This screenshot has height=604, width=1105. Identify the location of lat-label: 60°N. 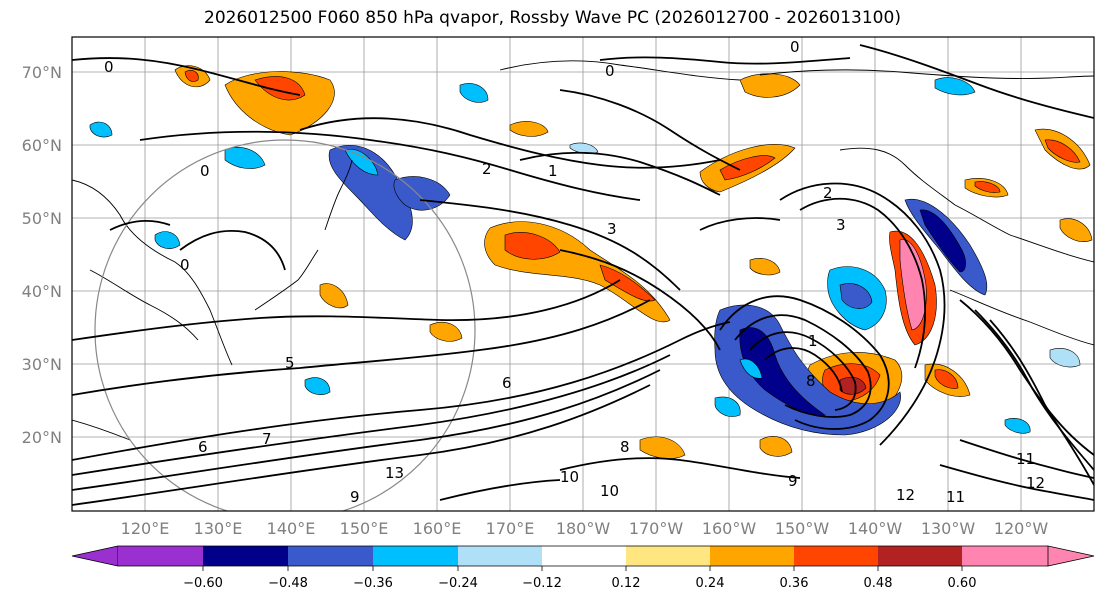
(42, 145).